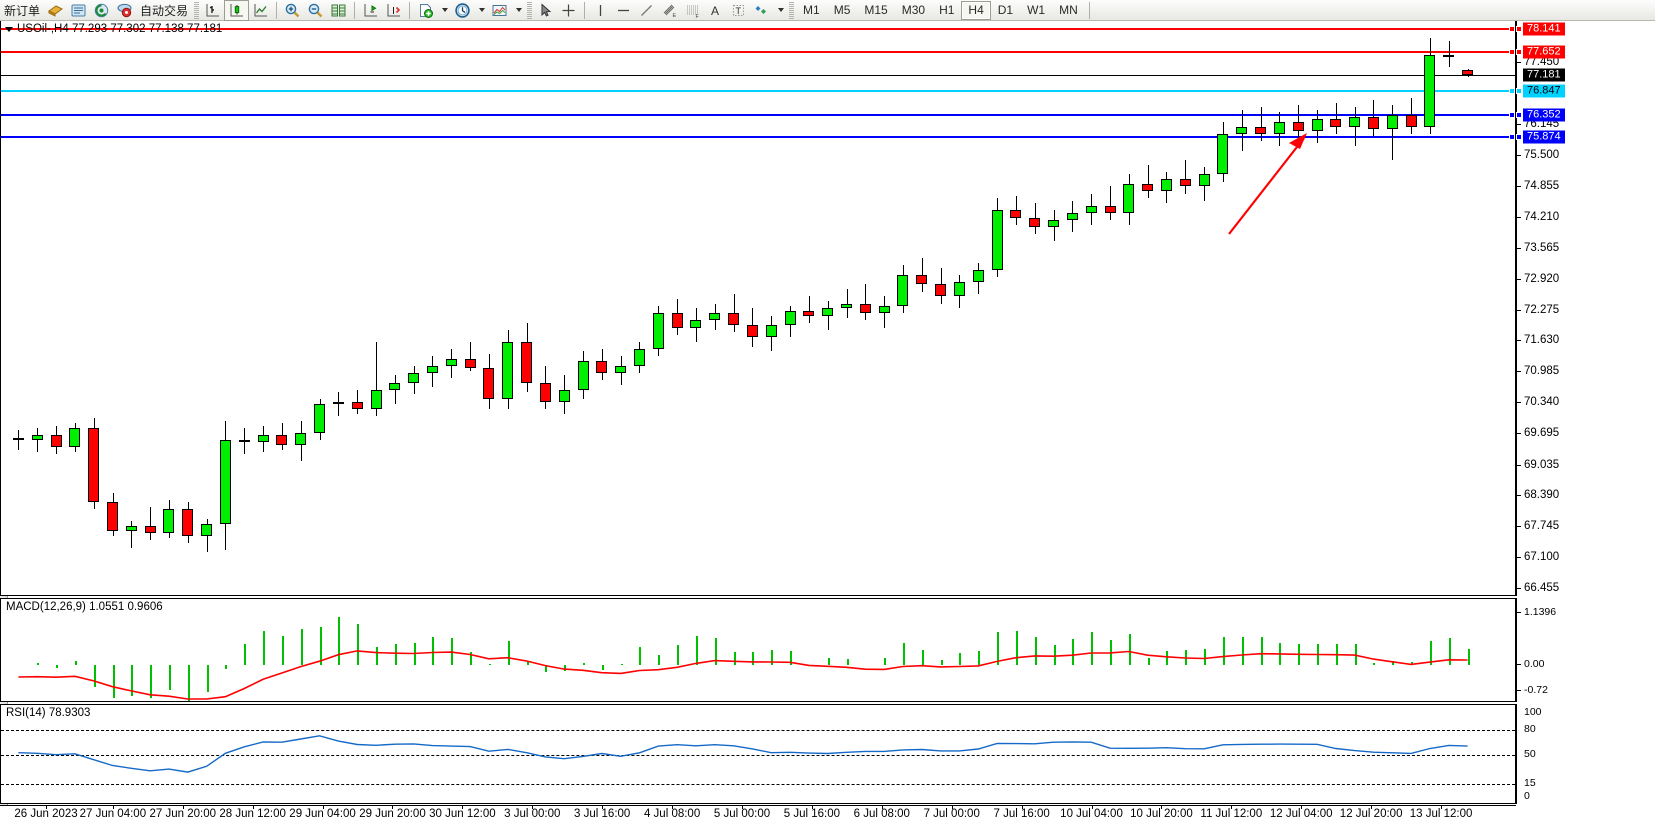 The image size is (1655, 825). Describe the element at coordinates (947, 9) in the screenshot. I see `timeframe-h1: H1` at that location.